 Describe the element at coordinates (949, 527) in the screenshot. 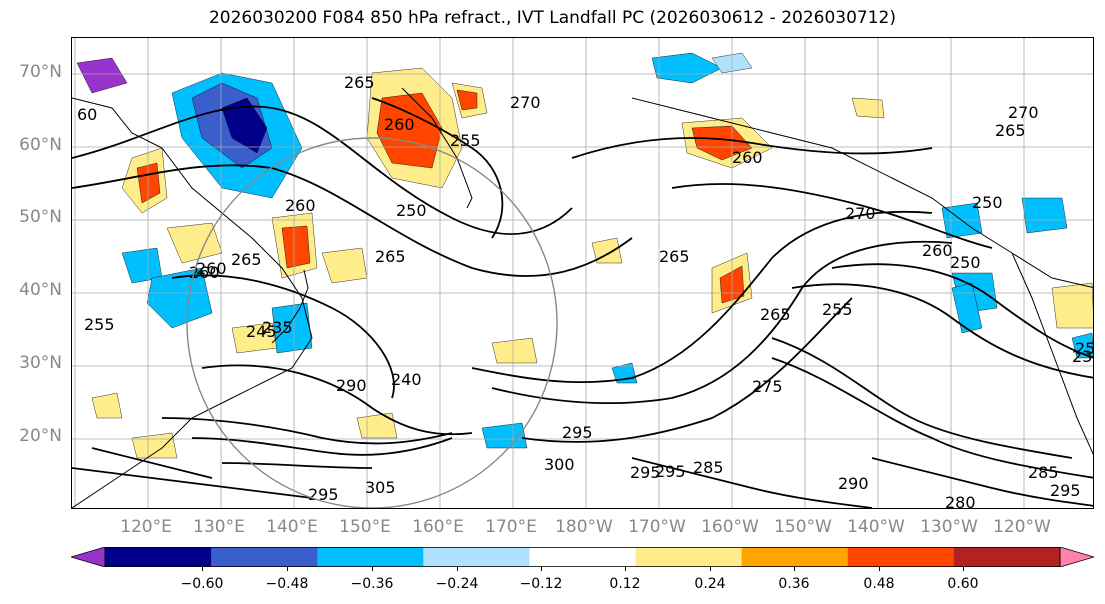

I see `lon-label-130w: 130°W` at that location.